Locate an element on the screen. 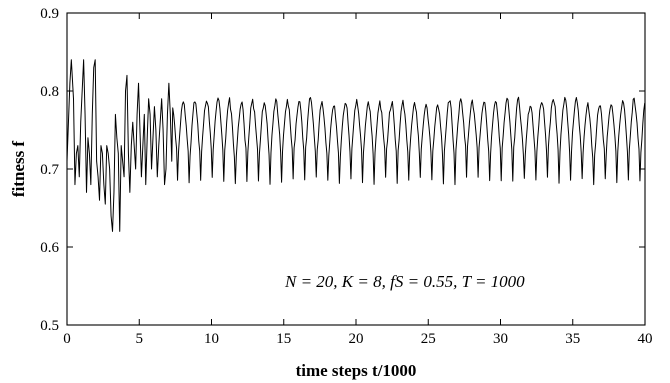  x-tick-label: 0 is located at coordinates (67, 339).